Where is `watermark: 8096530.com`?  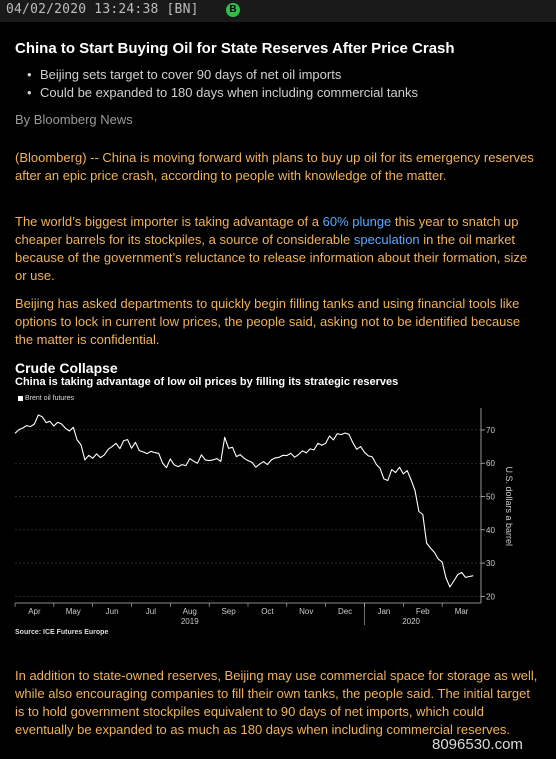
watermark: 8096530.com is located at coordinates (477, 744).